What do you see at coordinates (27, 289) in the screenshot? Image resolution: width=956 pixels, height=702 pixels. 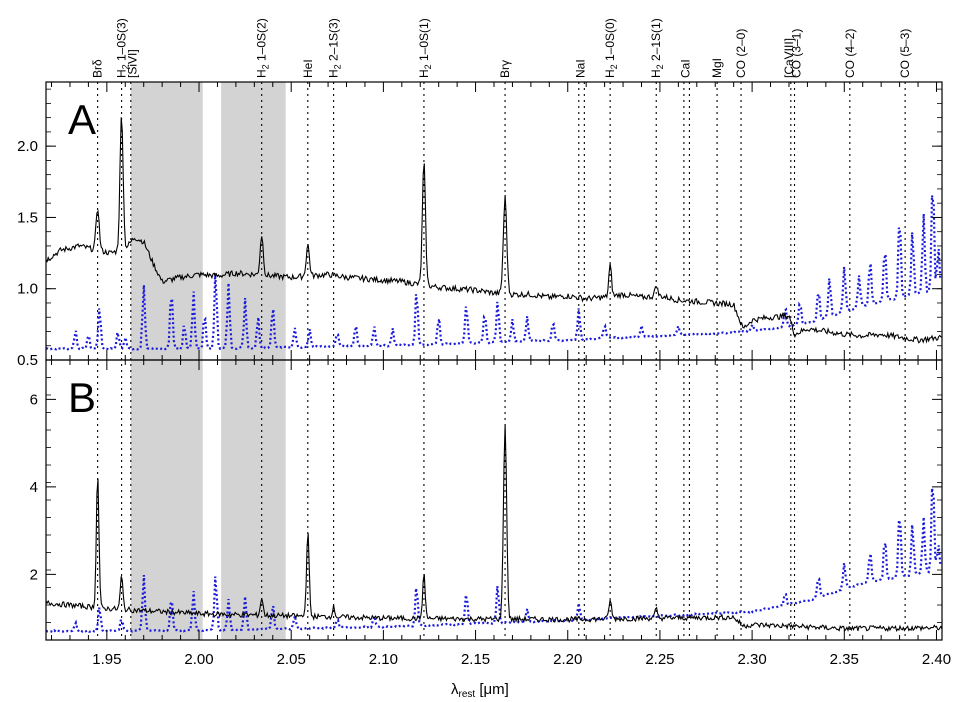 I see `y-tick-label-a-1: 1.0` at bounding box center [27, 289].